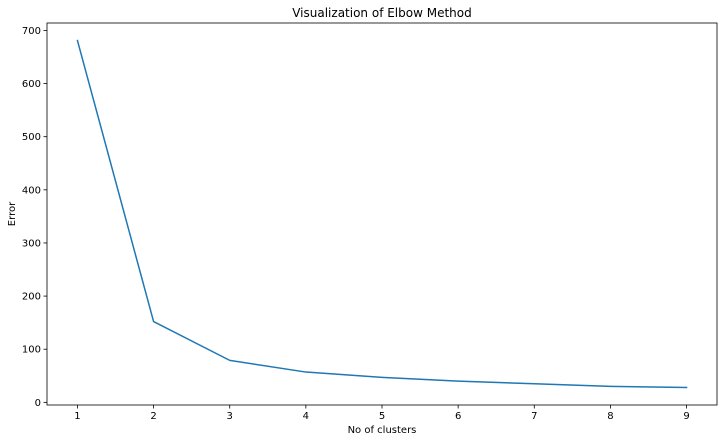  What do you see at coordinates (31, 190) in the screenshot?
I see `y-tick-label-400: 400` at bounding box center [31, 190].